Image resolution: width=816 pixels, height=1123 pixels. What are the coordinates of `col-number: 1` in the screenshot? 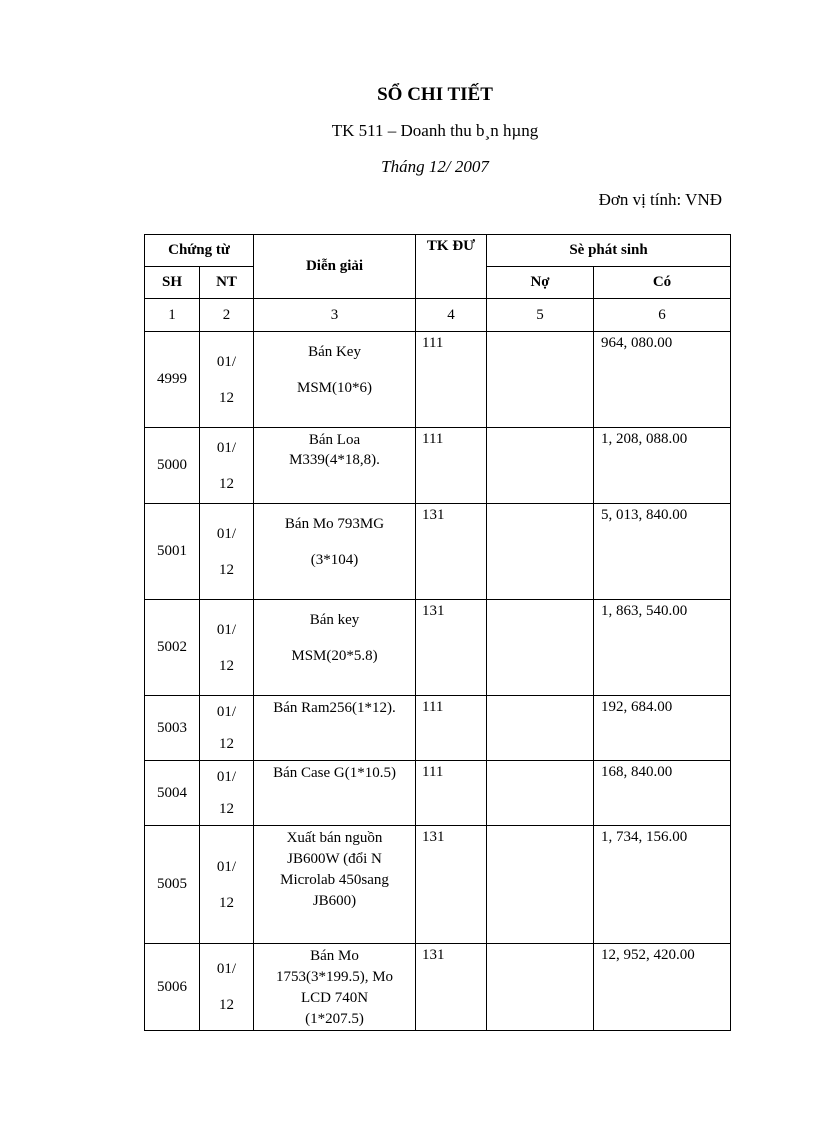 It's located at (172, 315).